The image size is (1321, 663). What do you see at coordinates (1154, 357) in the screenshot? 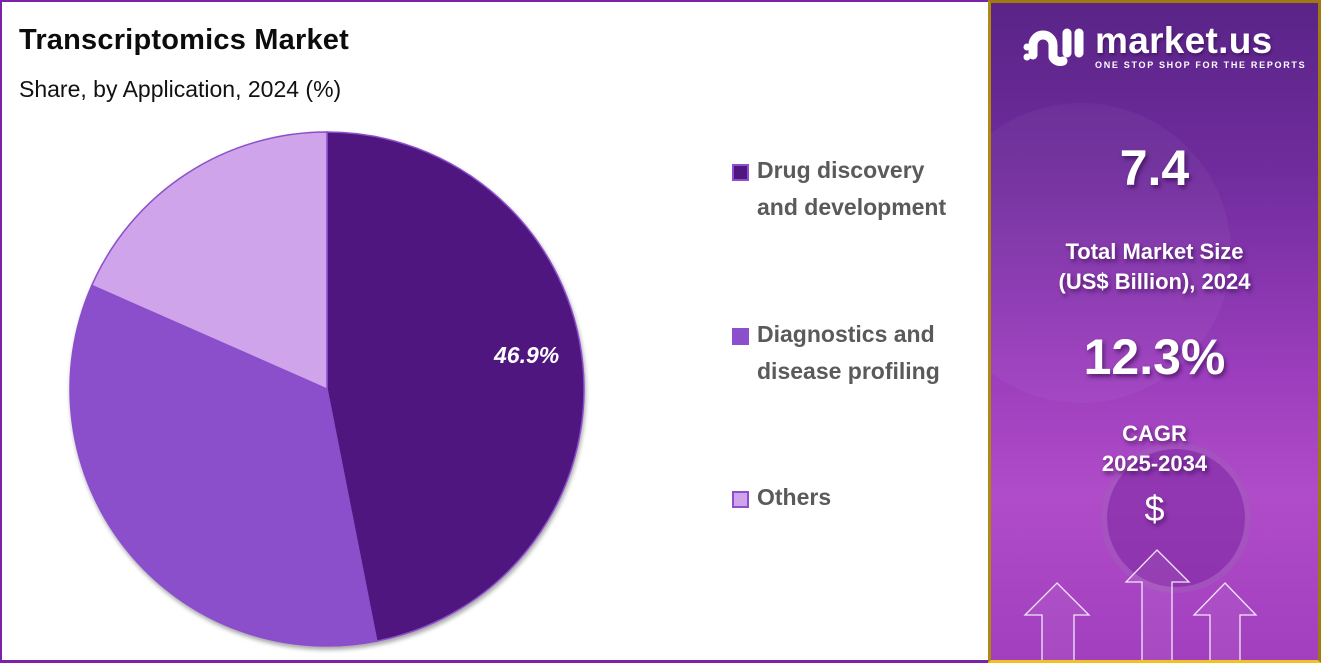
I see `cagr-value: 12.3%` at bounding box center [1154, 357].